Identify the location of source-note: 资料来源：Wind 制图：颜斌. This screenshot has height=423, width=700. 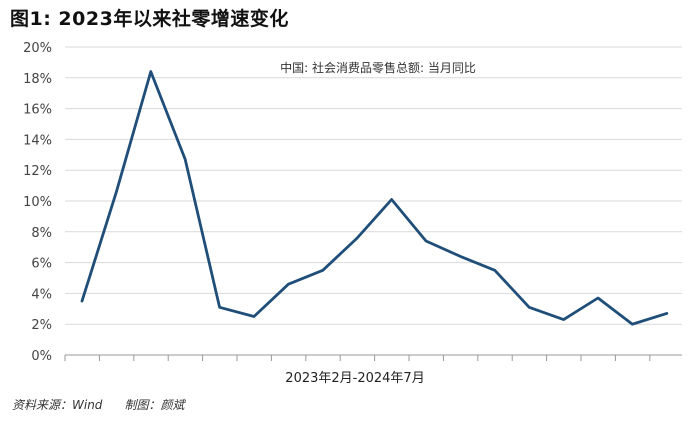
(98, 404).